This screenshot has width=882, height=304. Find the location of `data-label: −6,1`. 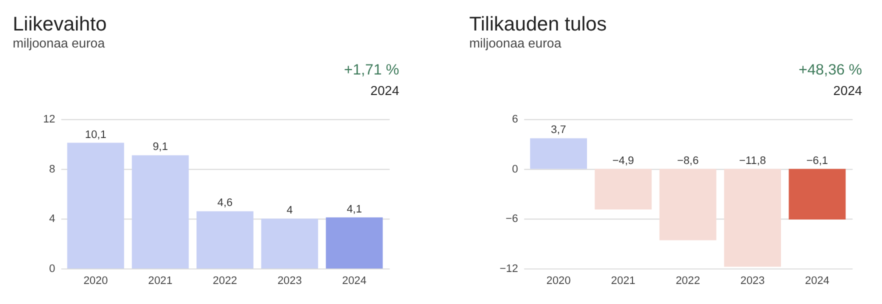

data-label: −6,1 is located at coordinates (817, 160).